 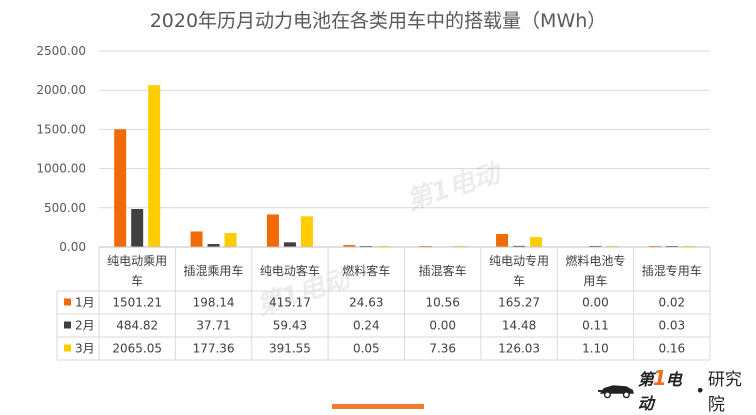 I want to click on category-label: 燃料电池专, so click(x=595, y=260).